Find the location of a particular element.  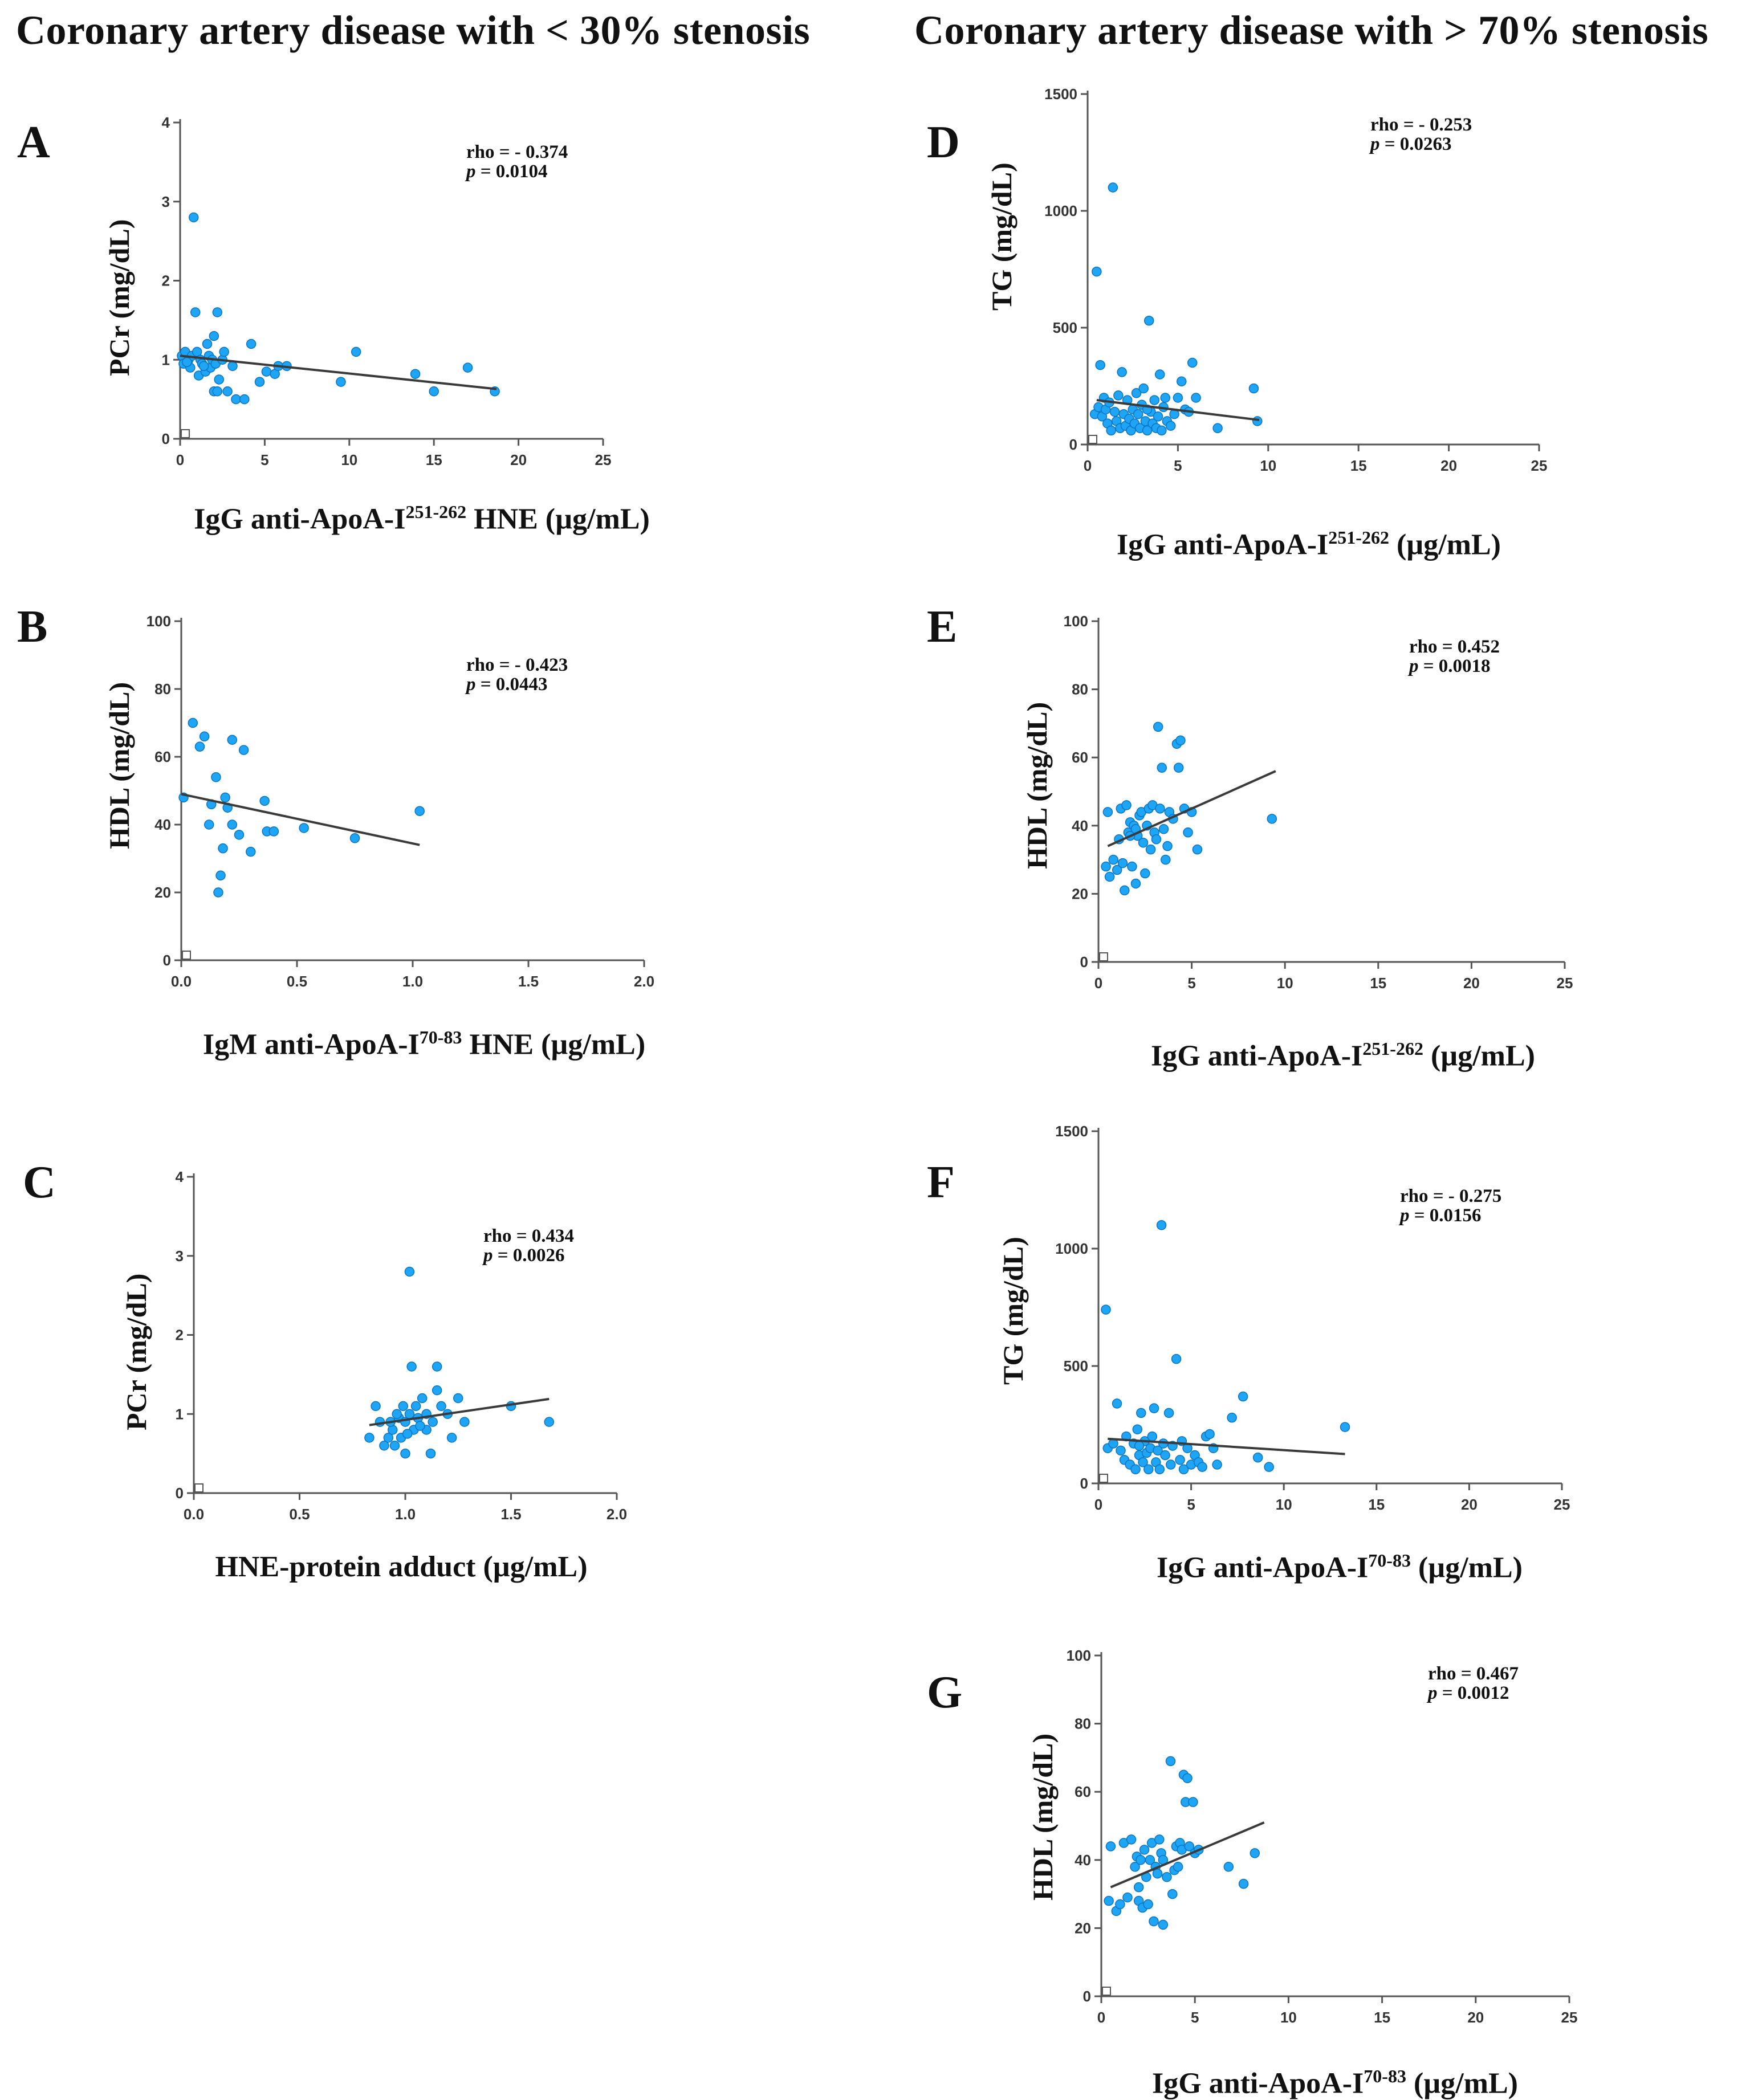

x-label-unit: (µg/mL) is located at coordinates (1466, 1567).